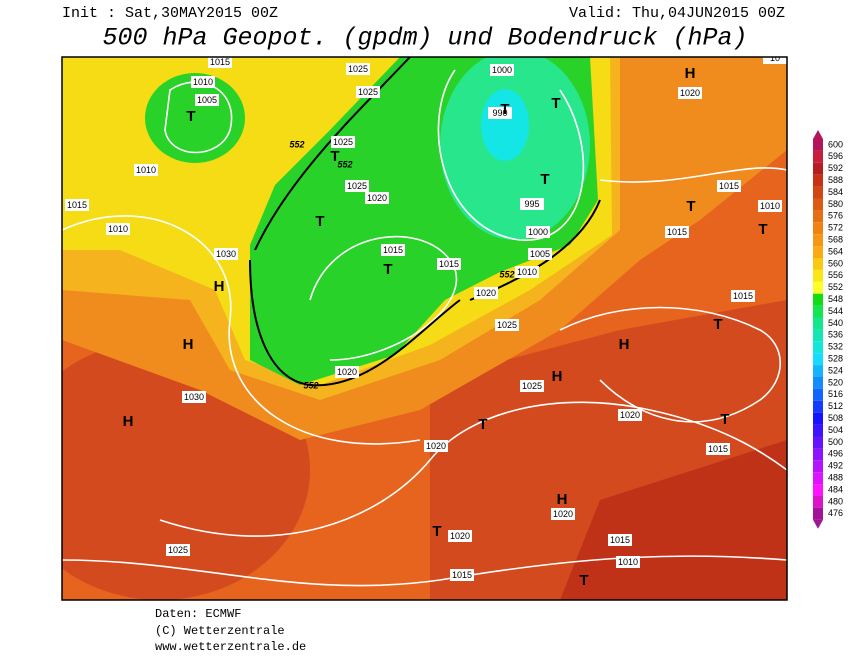 The height and width of the screenshot is (662, 850). Describe the element at coordinates (835, 382) in the screenshot. I see `colorbar-label: 520` at that location.